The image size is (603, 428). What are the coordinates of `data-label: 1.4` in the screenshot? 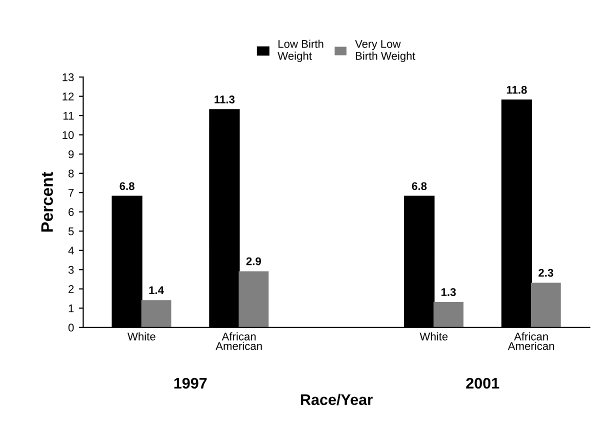 It's located at (156, 290).